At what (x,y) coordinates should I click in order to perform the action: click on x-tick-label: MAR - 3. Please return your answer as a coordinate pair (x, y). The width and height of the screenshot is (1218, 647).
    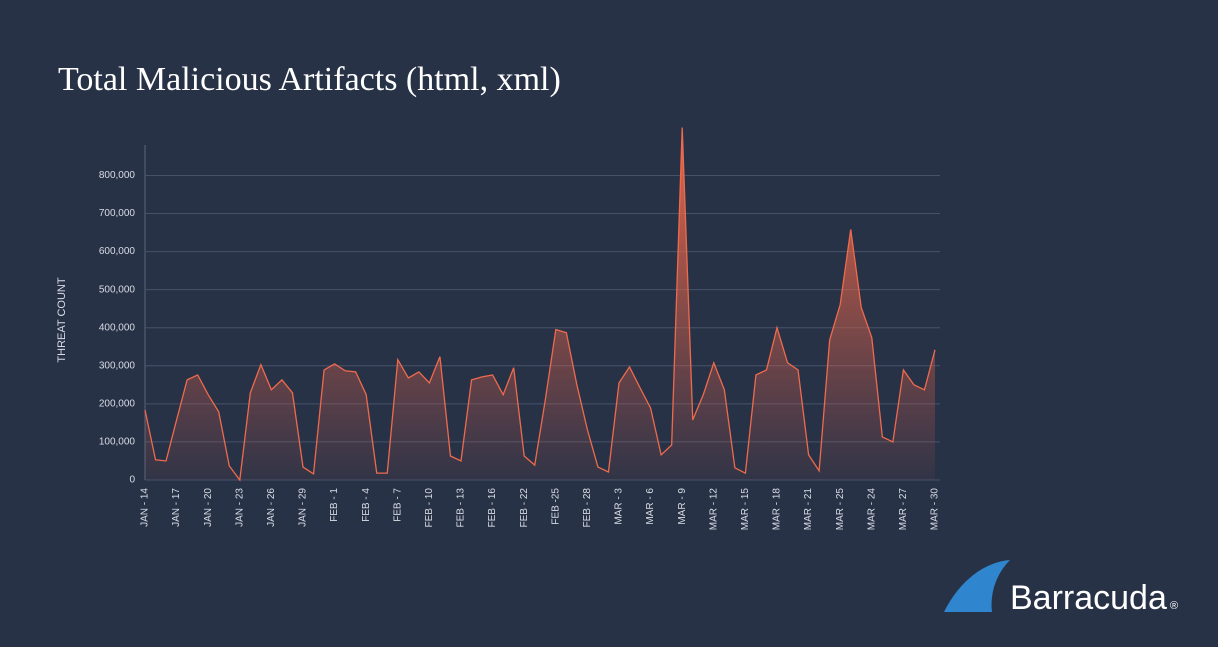
    Looking at the image, I should click on (619, 506).